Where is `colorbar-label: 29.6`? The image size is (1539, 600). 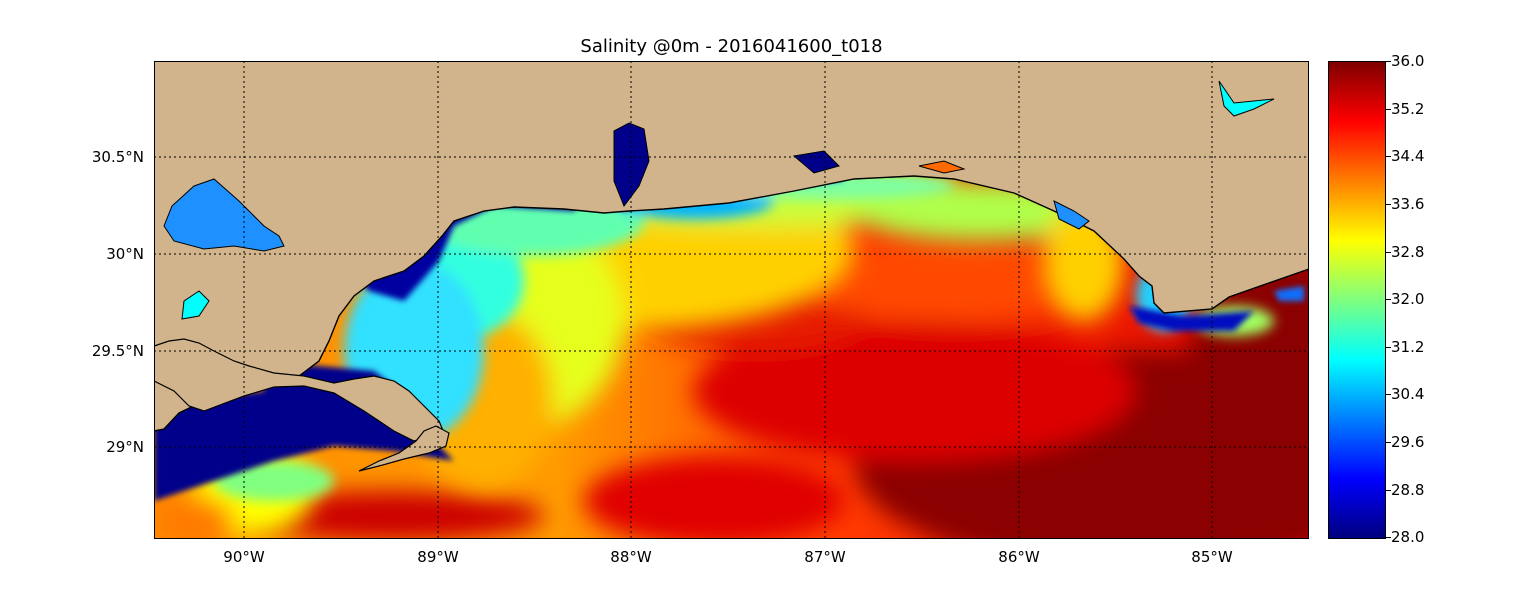 colorbar-label: 29.6 is located at coordinates (1408, 442).